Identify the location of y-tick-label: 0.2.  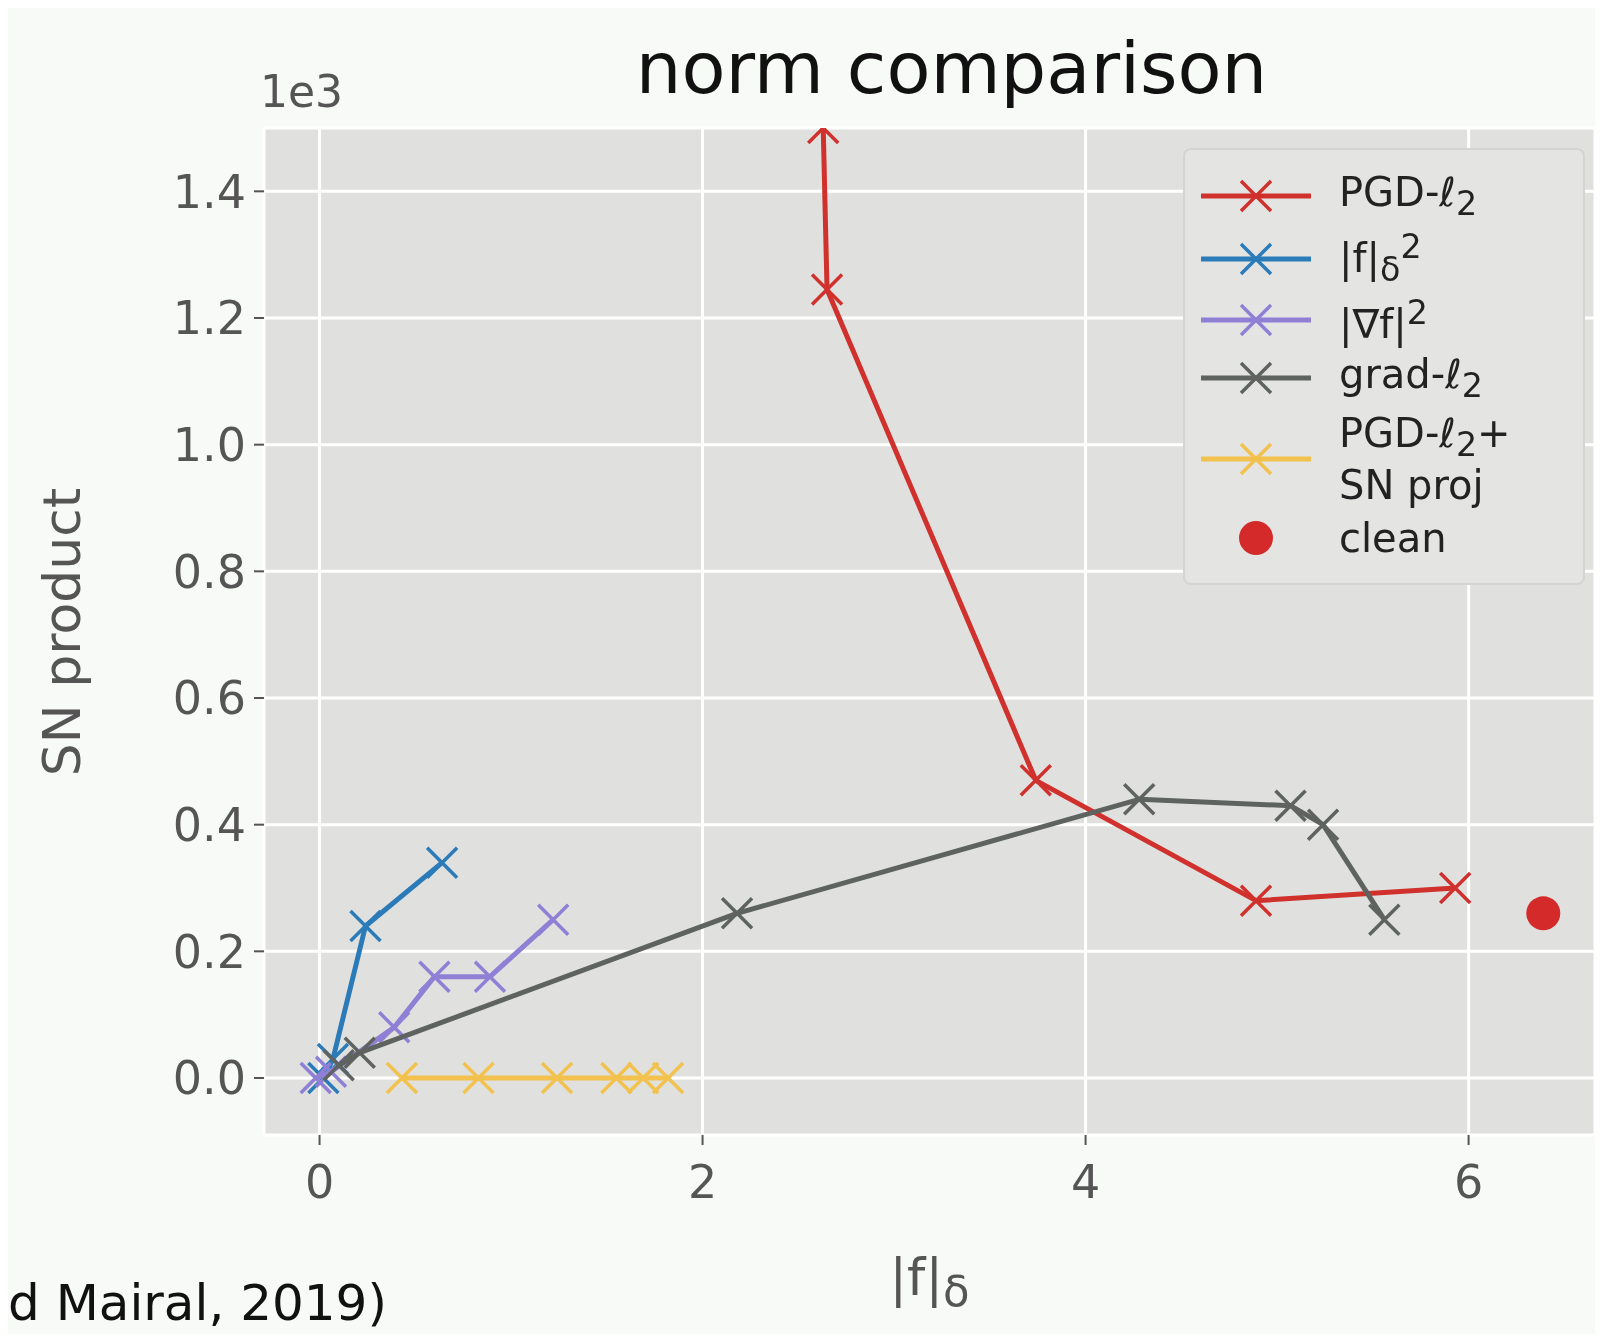
(209, 951).